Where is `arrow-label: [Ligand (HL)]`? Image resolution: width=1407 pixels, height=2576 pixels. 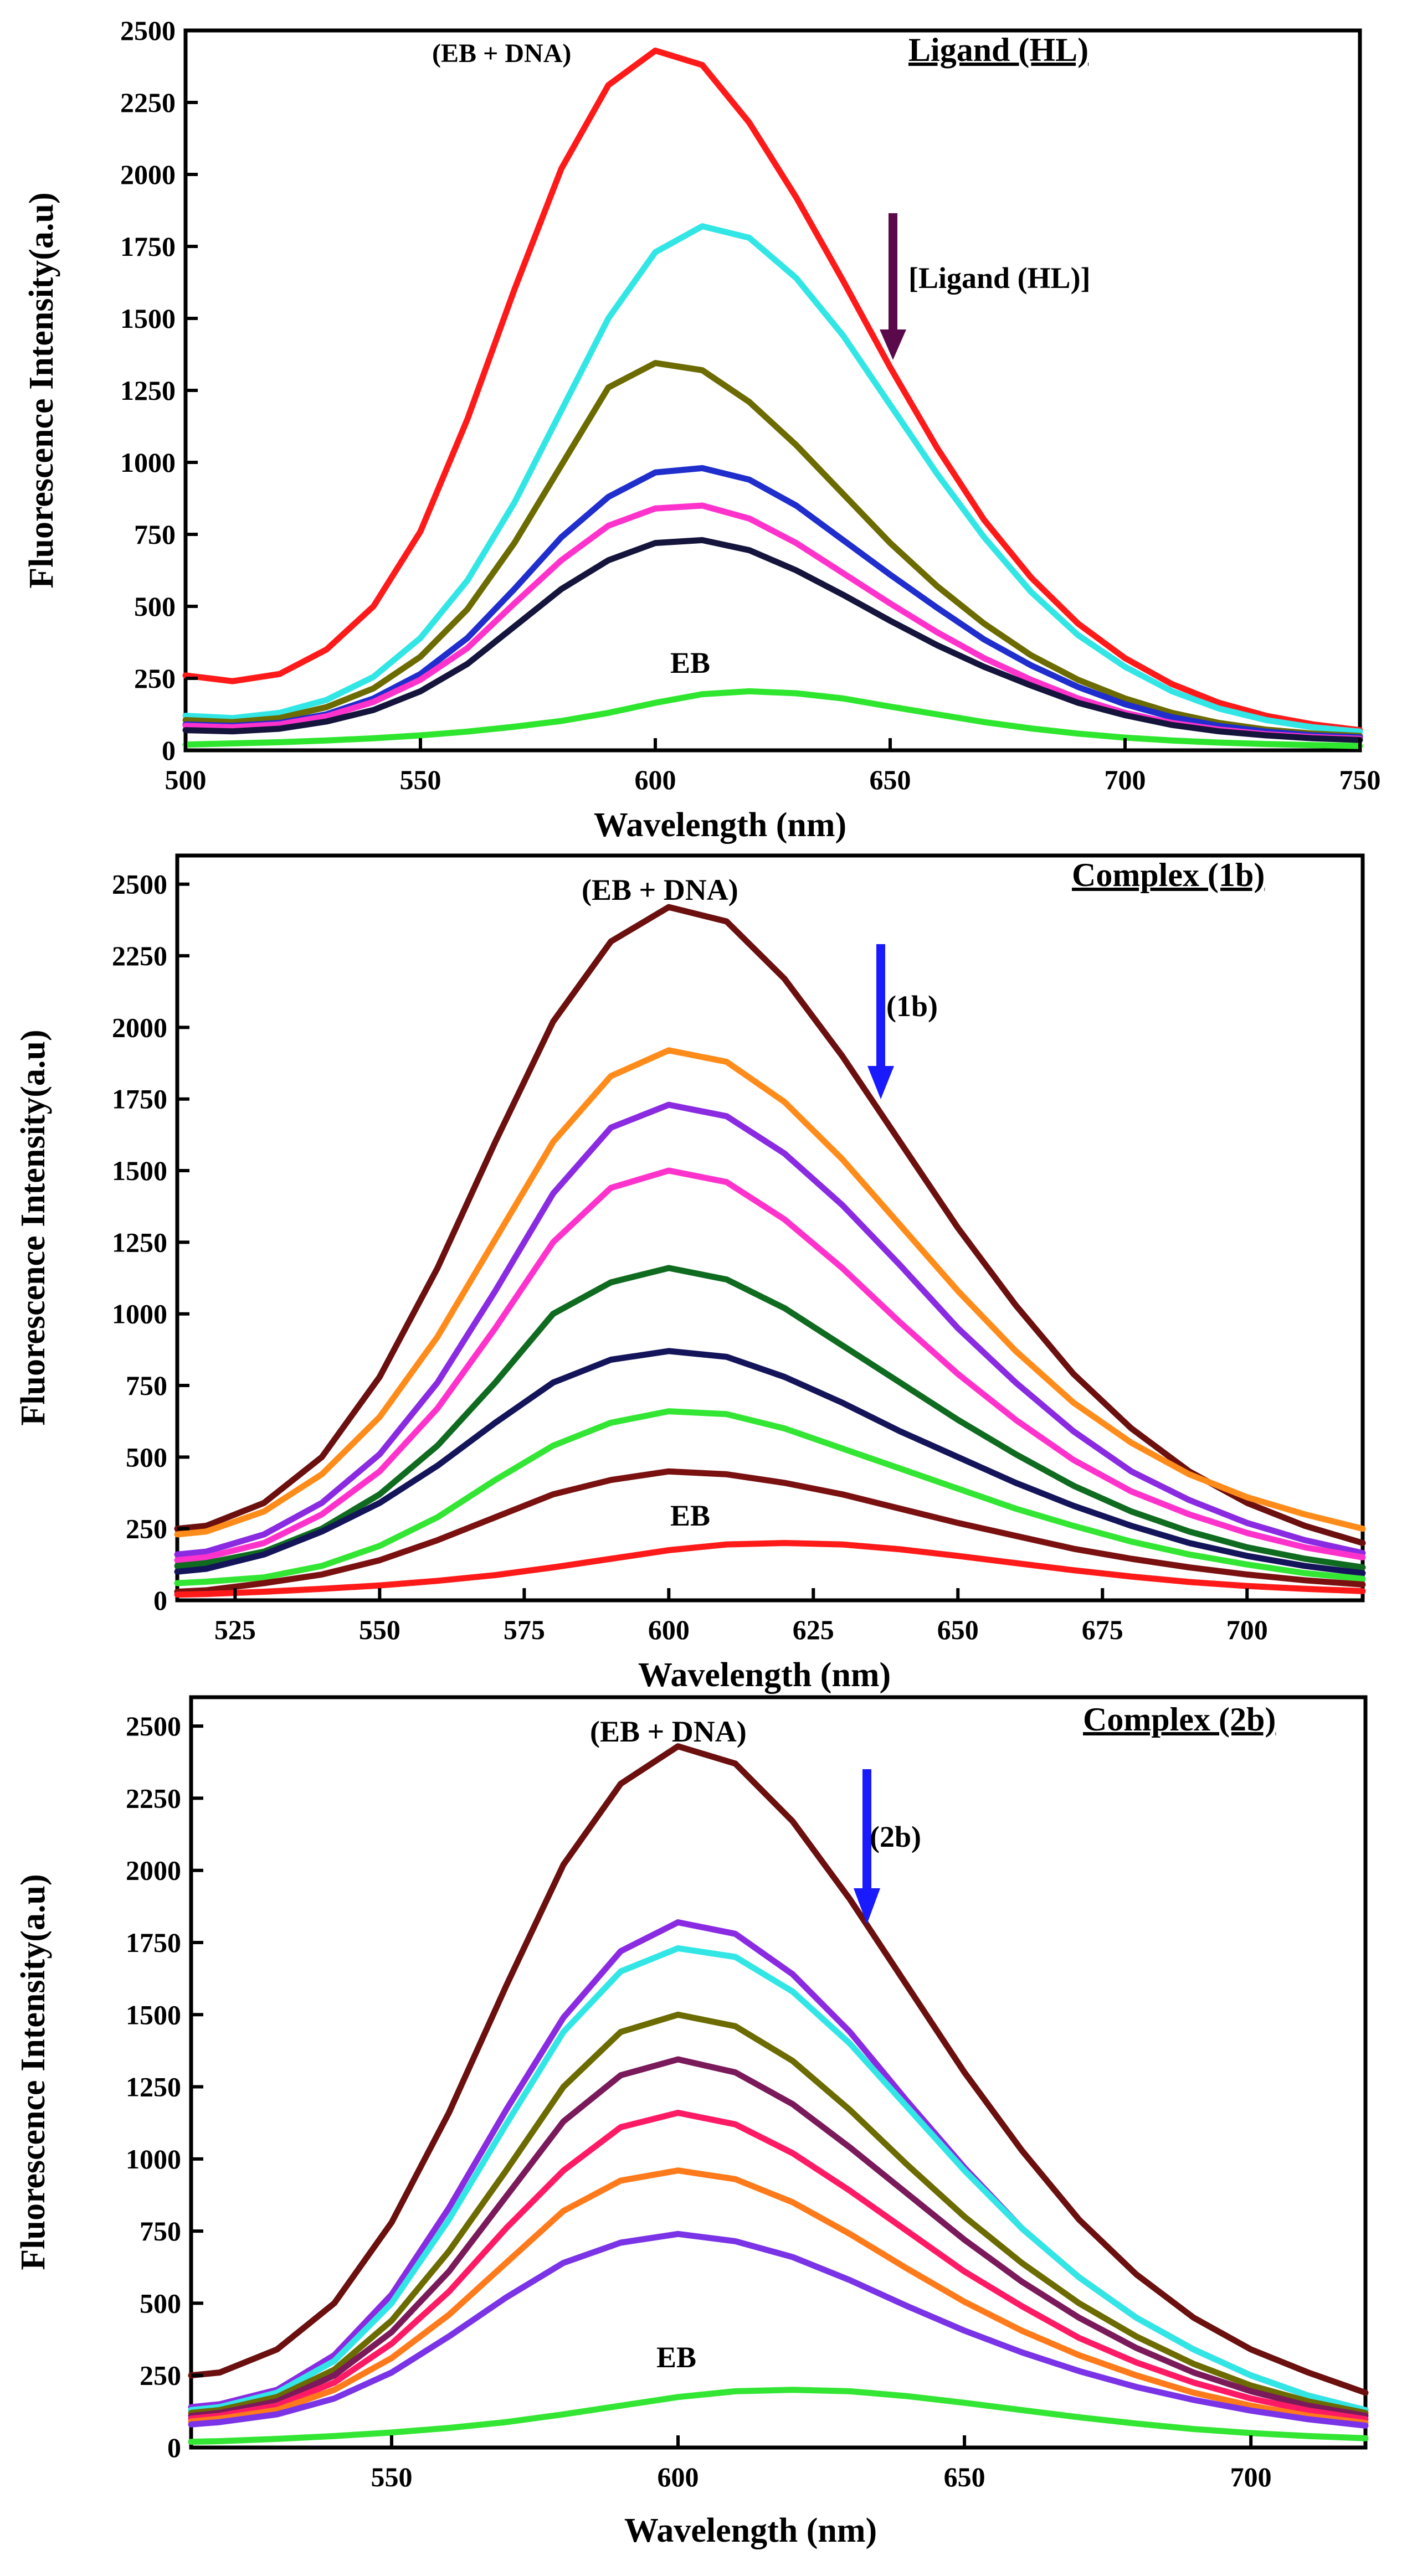 arrow-label: [Ligand (HL)] is located at coordinates (999, 278).